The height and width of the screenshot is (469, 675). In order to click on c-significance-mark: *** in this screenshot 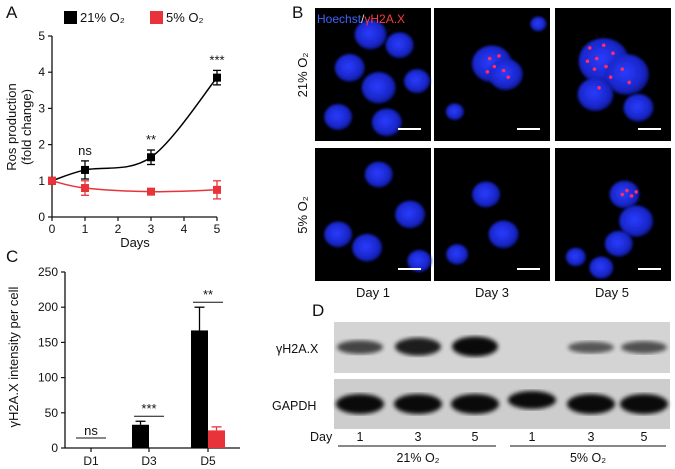, I will do `click(148, 408)`.